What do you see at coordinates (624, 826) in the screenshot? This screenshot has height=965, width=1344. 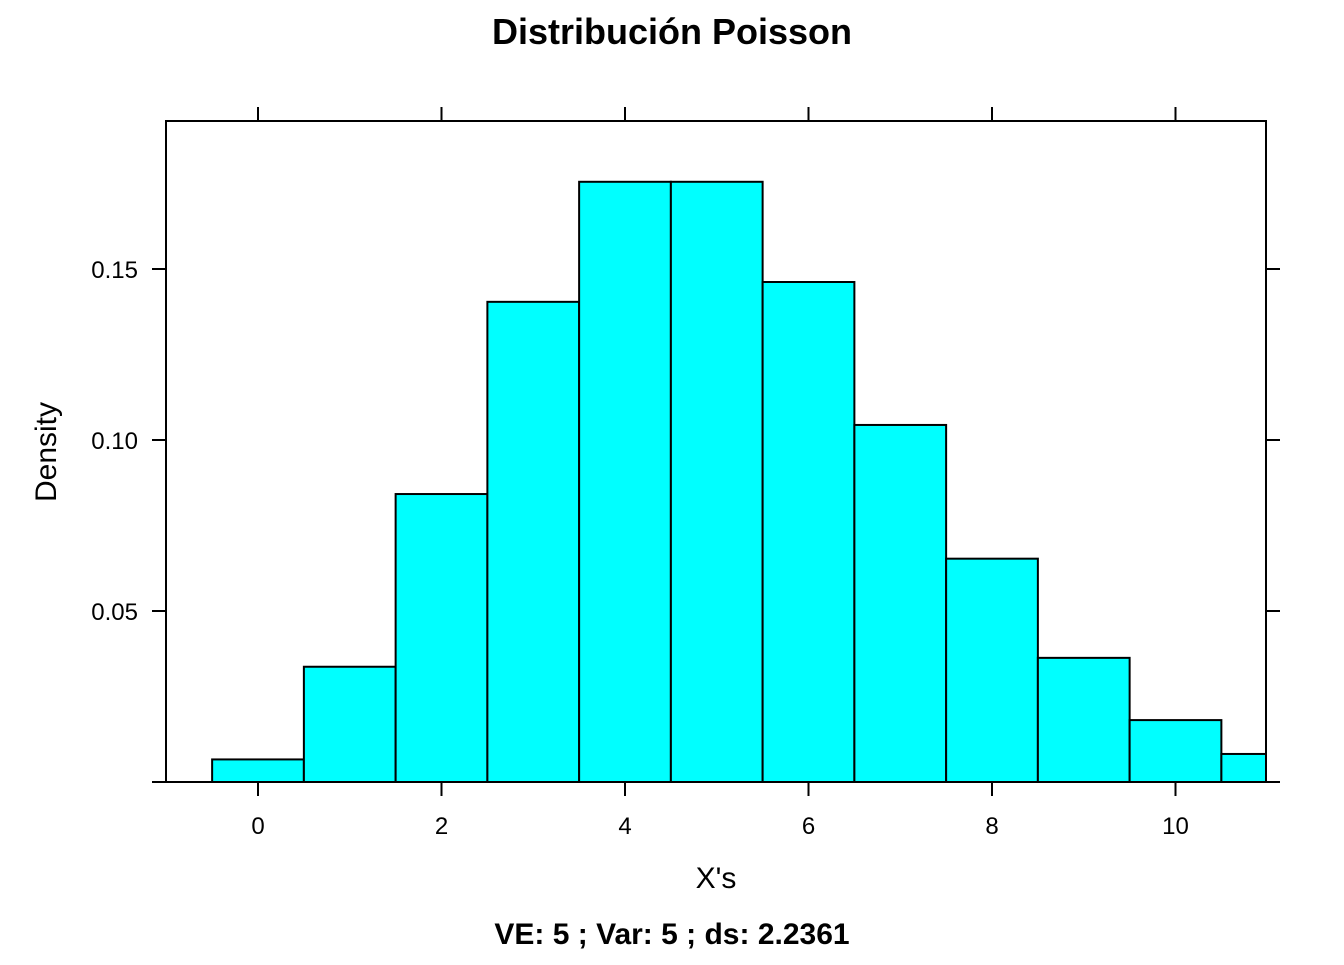 I see `x-tick-label-4: 4` at bounding box center [624, 826].